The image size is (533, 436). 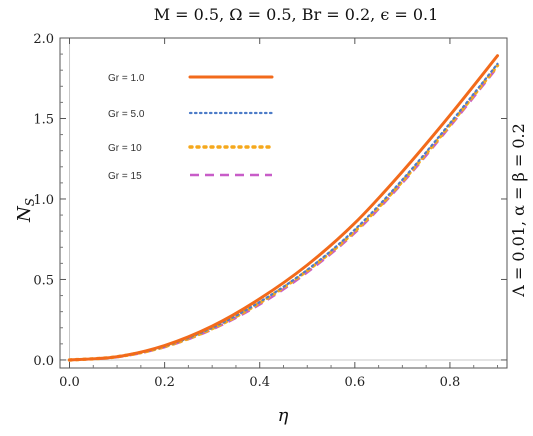 I want to click on legend-label: Gr = 10, so click(x=125, y=148).